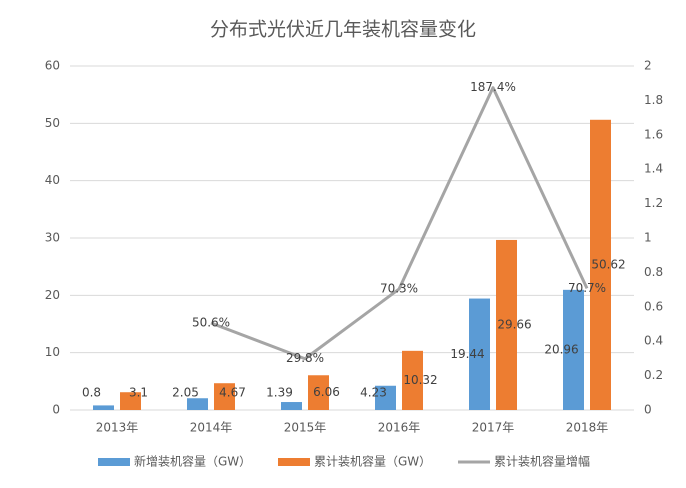 The height and width of the screenshot is (488, 686). Describe the element at coordinates (653, 169) in the screenshot. I see `y2-tick-label: 1.4` at that location.